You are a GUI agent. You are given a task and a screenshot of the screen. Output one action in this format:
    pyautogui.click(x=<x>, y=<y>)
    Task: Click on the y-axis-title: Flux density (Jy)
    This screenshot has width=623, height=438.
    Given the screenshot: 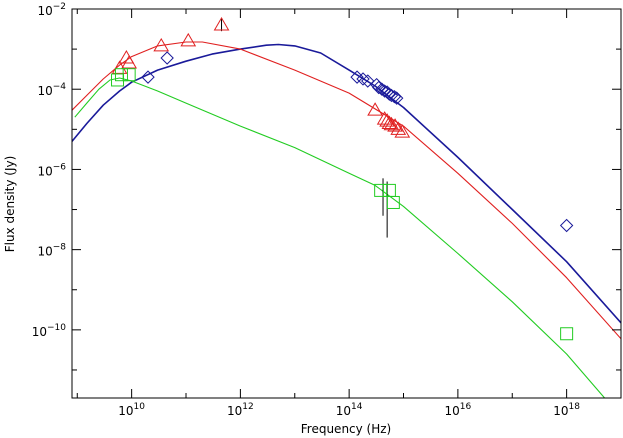 What is the action you would take?
    pyautogui.click(x=10, y=204)
    